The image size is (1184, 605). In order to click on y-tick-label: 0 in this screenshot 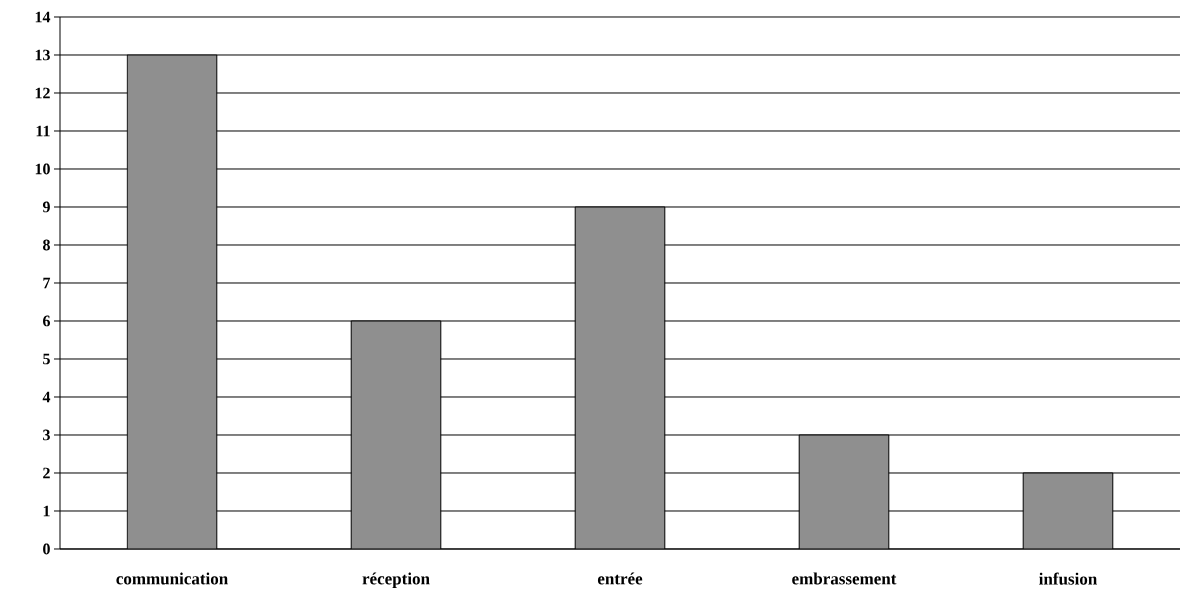, I will do `click(46, 549)`.